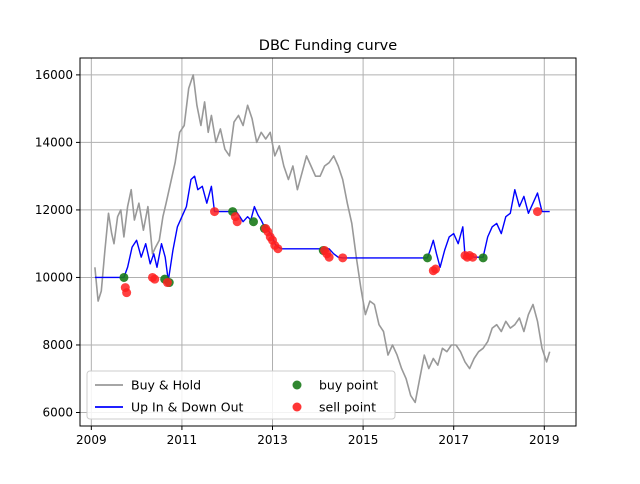  I want to click on y-tick-label: 6000, so click(57, 412).